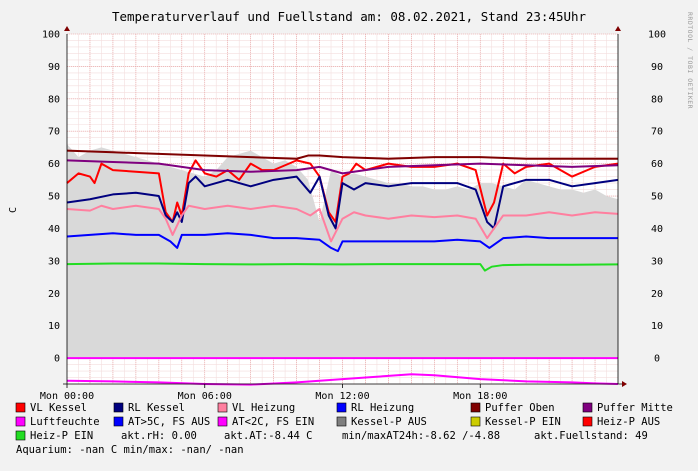  Describe the element at coordinates (657, 294) in the screenshot. I see `y-tick-label-right: 20` at that location.